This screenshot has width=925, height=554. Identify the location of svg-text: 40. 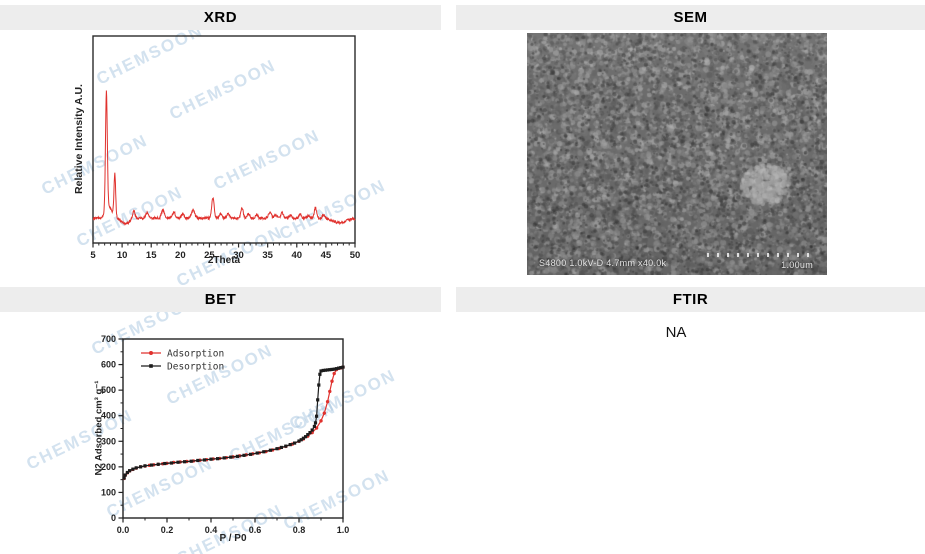
(296, 255).